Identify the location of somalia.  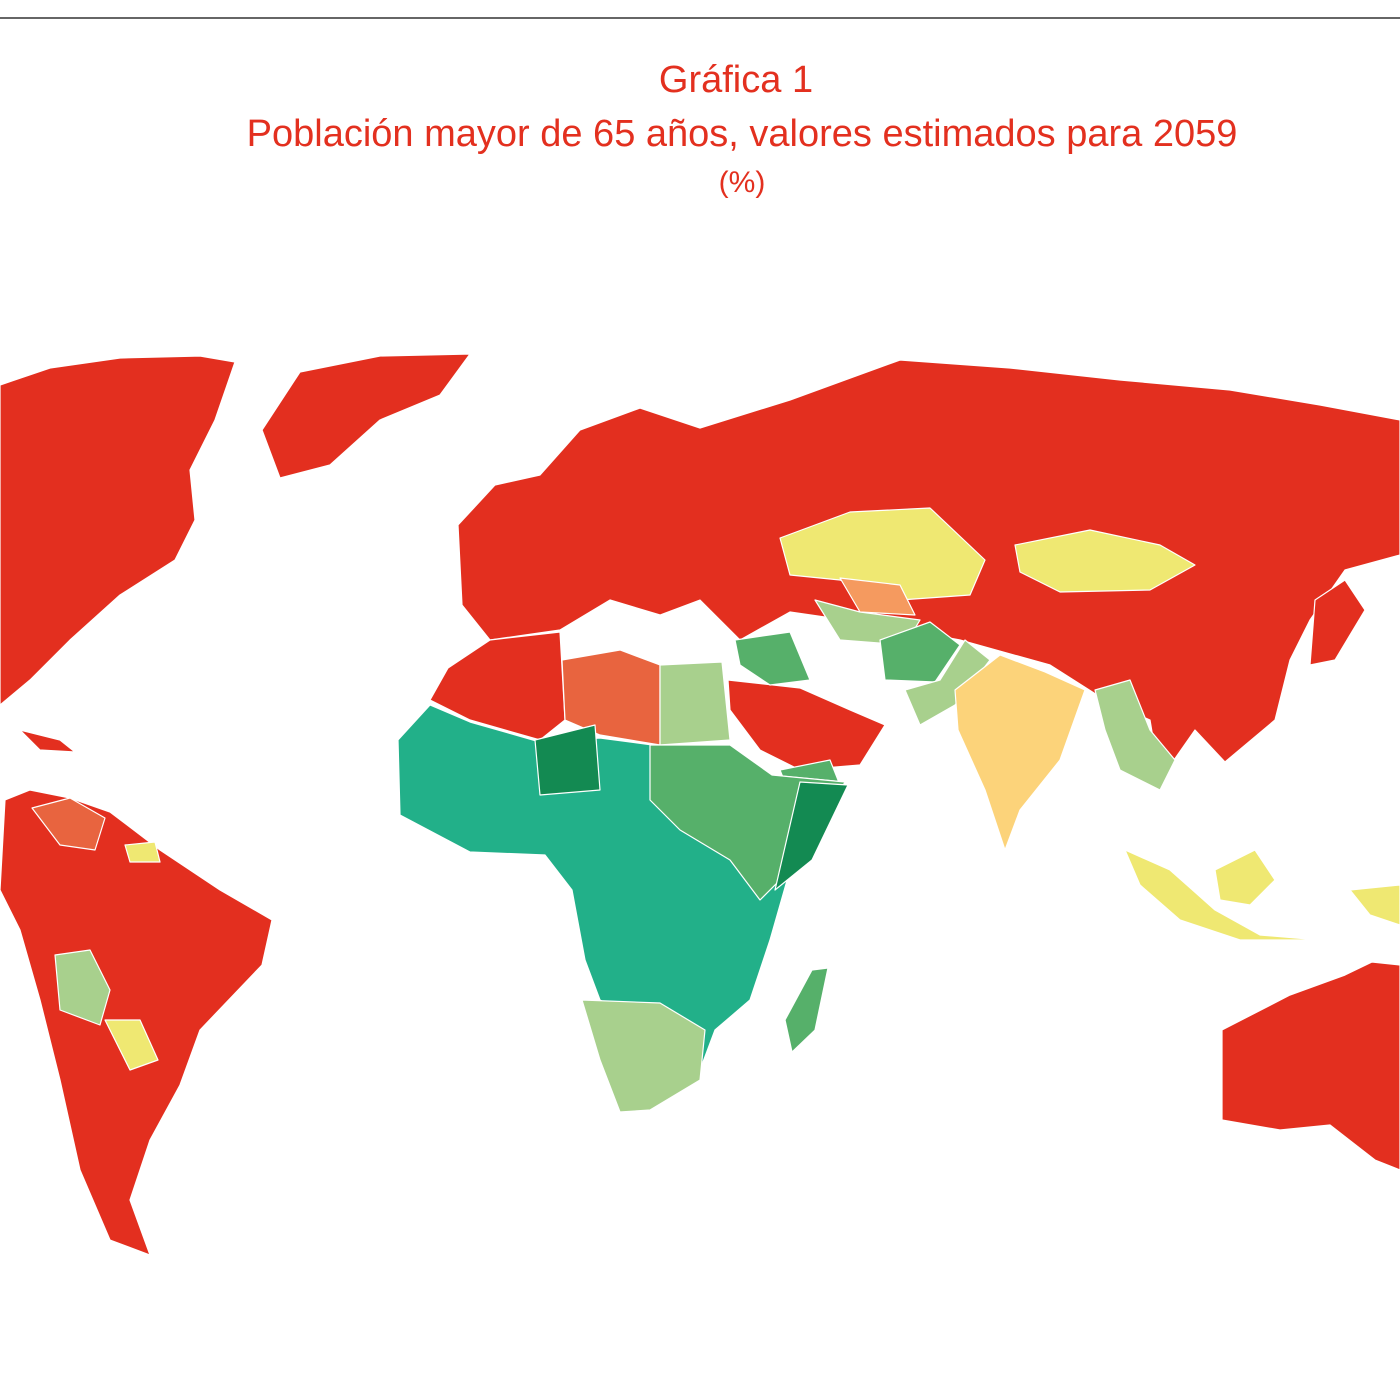
(811, 836).